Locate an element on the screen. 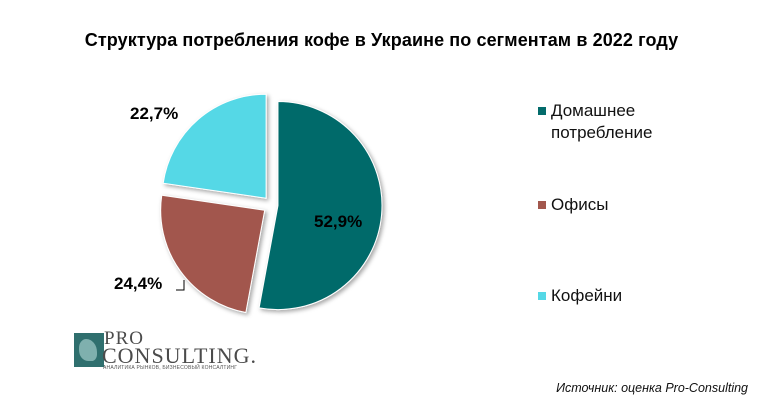 The image size is (763, 413). logo-text-pro: PRO is located at coordinates (124, 338).